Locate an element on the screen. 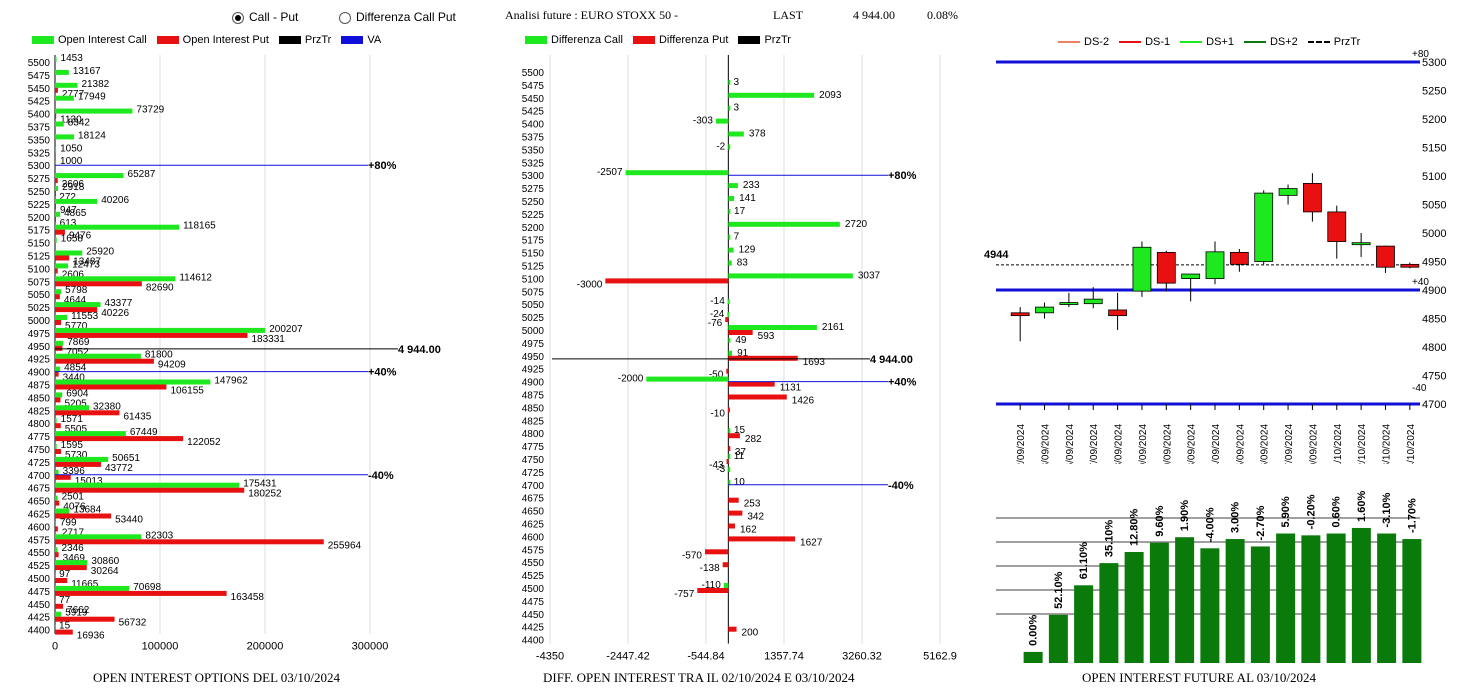 Image resolution: width=1460 pixels, height=688 pixels. call-diff-value: -14 is located at coordinates (717, 301).